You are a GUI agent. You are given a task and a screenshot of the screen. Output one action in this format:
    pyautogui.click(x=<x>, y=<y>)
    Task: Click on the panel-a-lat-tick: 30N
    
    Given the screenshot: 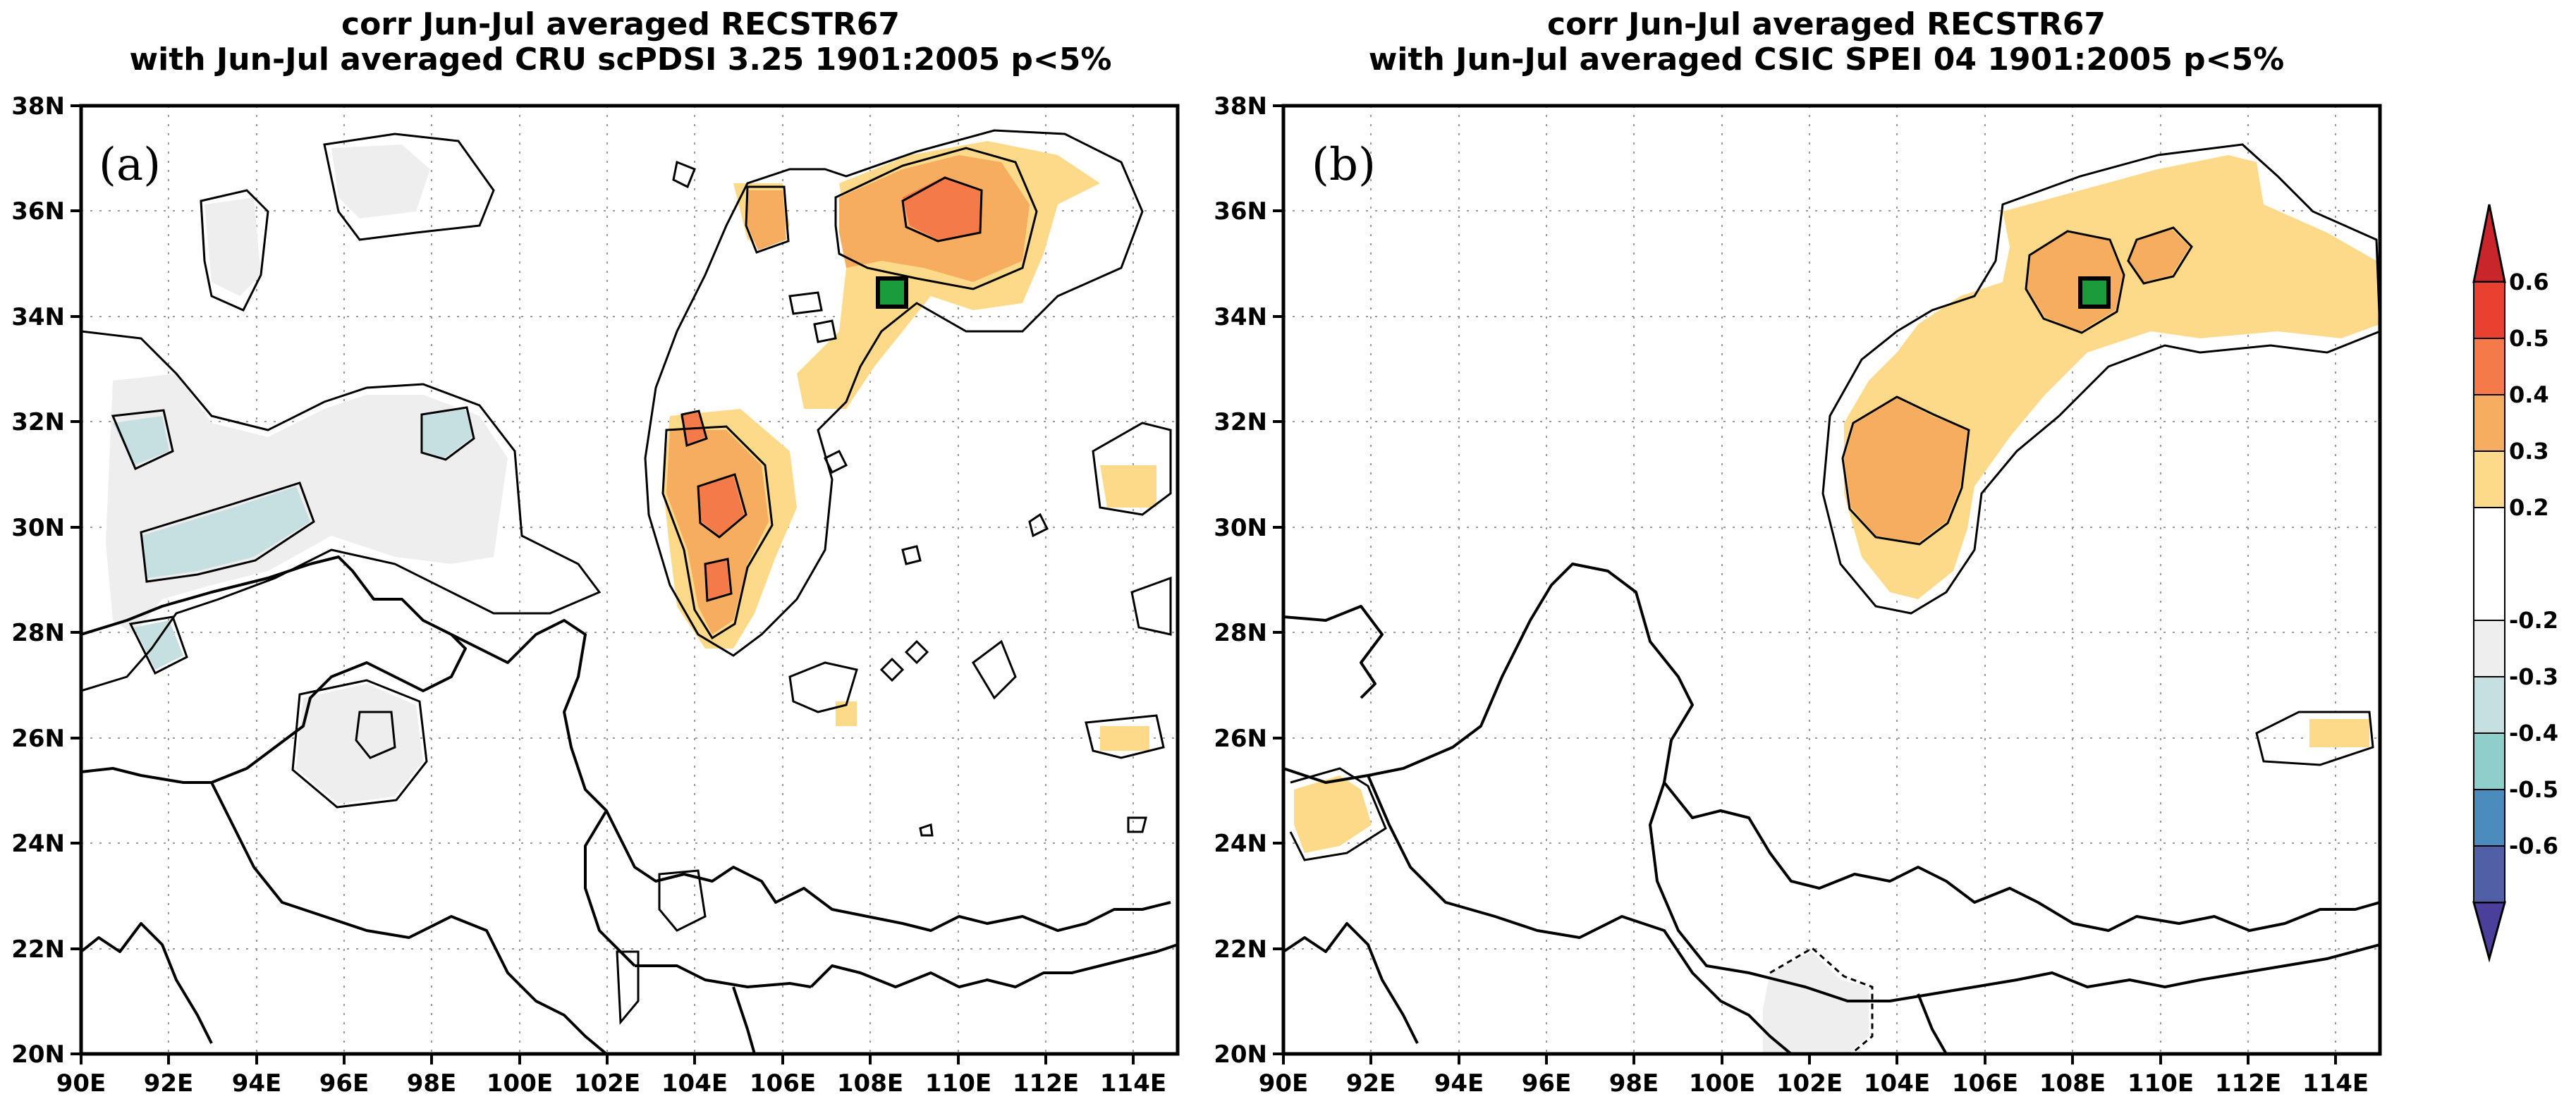 What is the action you would take?
    pyautogui.click(x=38, y=528)
    